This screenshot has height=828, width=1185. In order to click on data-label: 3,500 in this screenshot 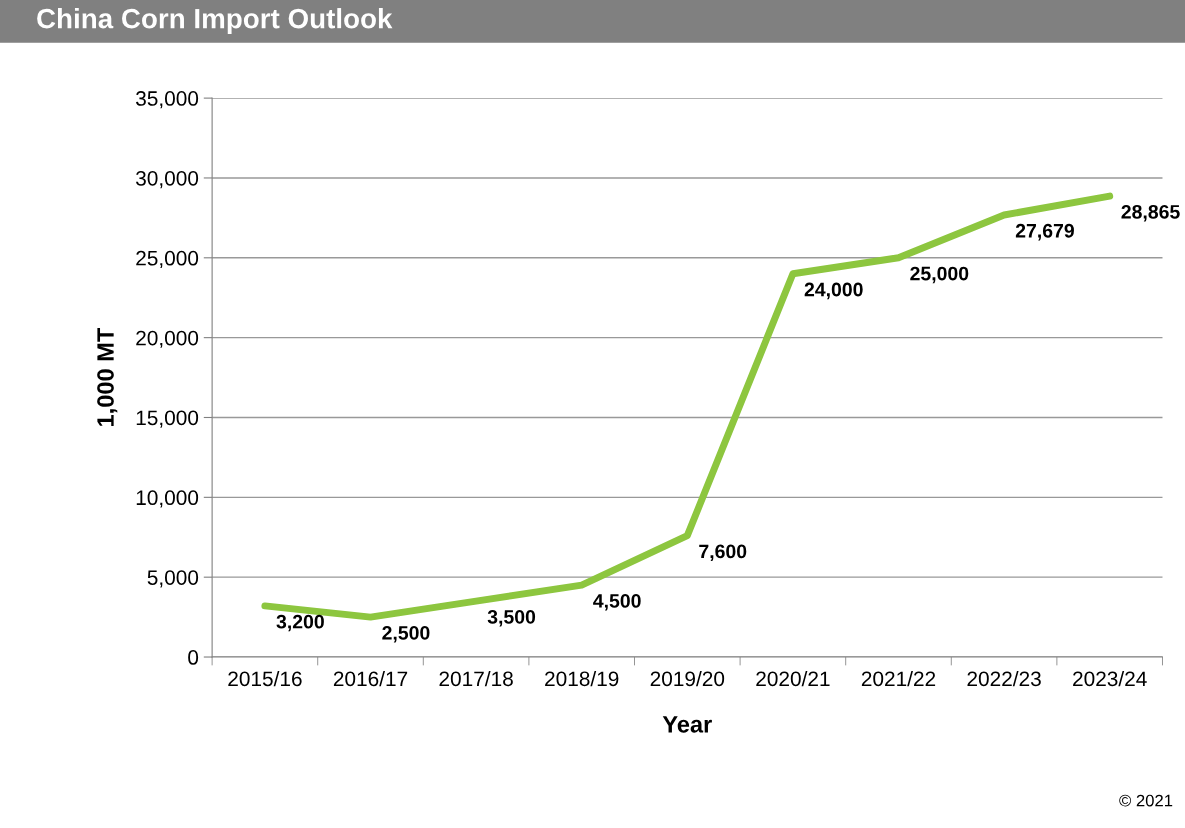, I will do `click(511, 618)`.